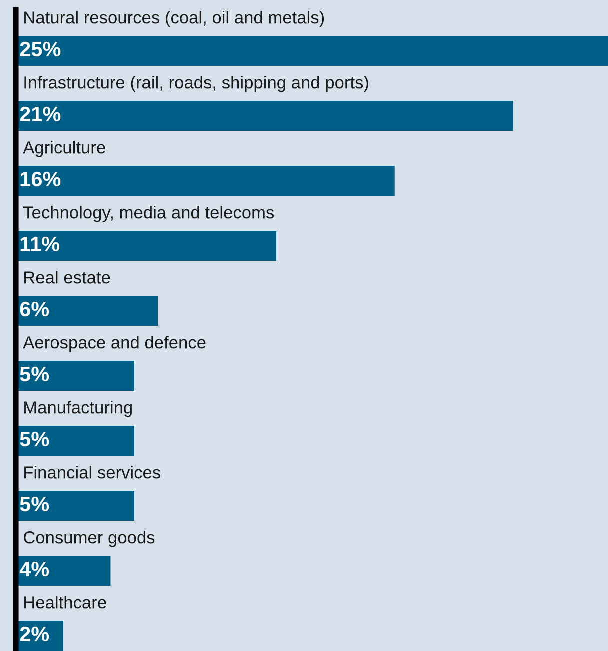 The height and width of the screenshot is (651, 608). What do you see at coordinates (64, 149) in the screenshot?
I see `y-tick-label: Agriculture` at bounding box center [64, 149].